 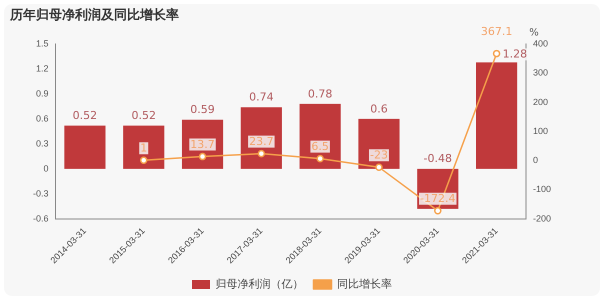 I want to click on y2-tick-label: 300, so click(x=540, y=73).